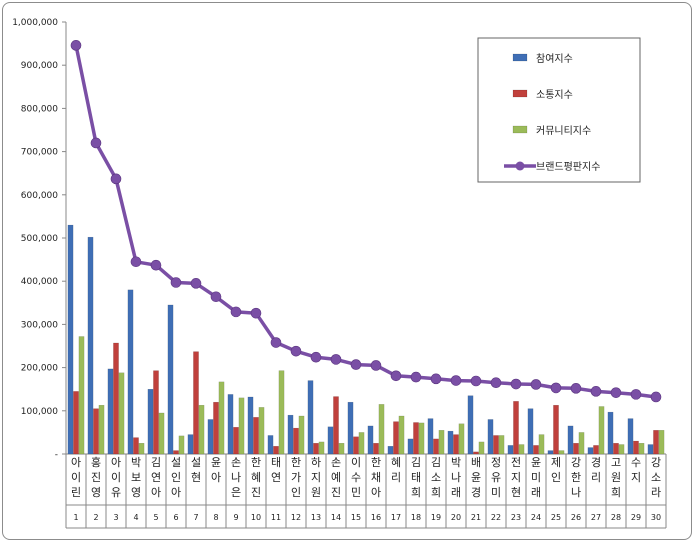  Describe the element at coordinates (563, 131) in the screenshot. I see `legend-label-커뮤니티지수: 커뮤니티지수` at that location.